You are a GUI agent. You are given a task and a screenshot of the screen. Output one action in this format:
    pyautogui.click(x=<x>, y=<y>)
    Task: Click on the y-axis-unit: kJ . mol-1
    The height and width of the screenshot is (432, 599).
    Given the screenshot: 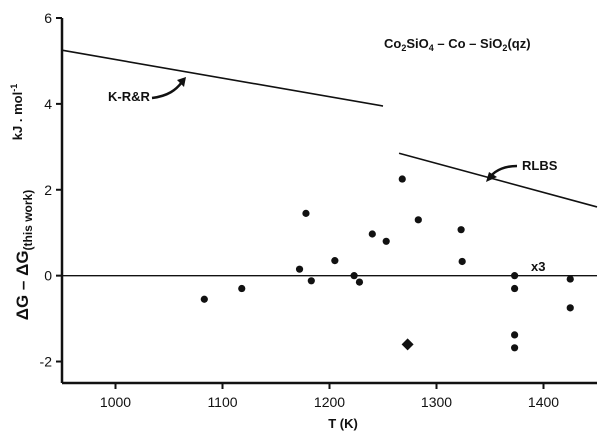 What is the action you would take?
    pyautogui.click(x=17, y=112)
    